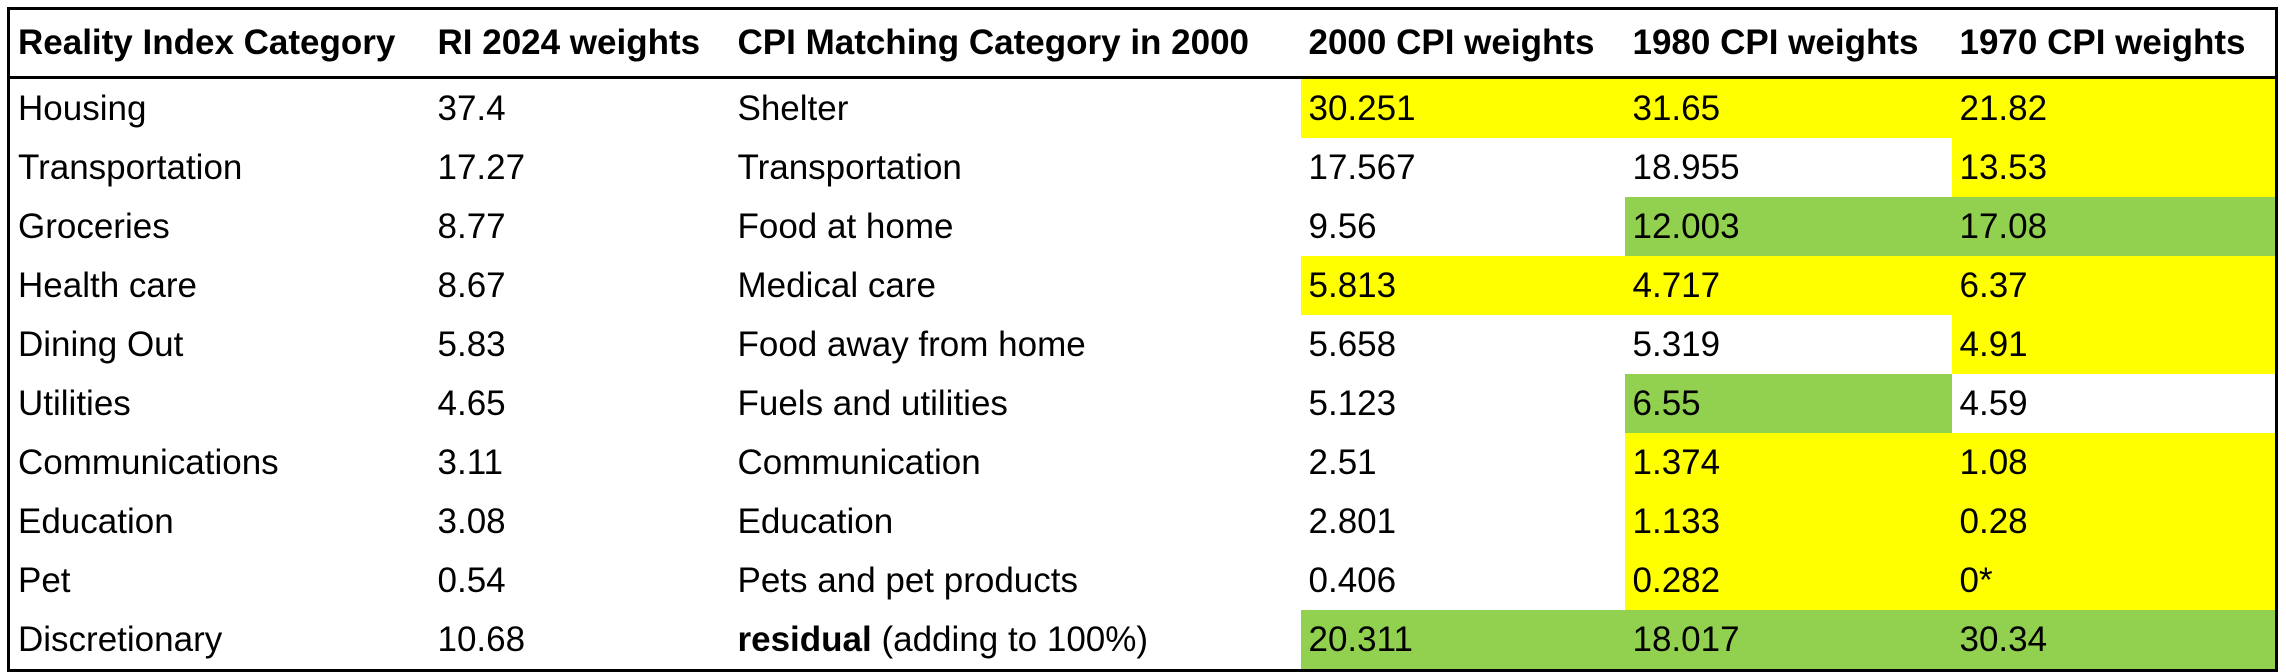 The height and width of the screenshot is (672, 2286). What do you see at coordinates (2114, 640) in the screenshot?
I see `table-cell: 30.34` at bounding box center [2114, 640].